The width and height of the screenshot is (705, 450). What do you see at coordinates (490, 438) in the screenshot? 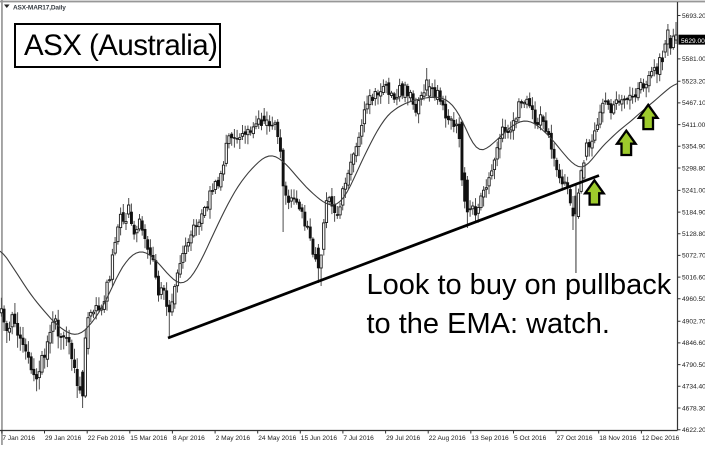
I see `svg-text: 13 Sep 2016` at bounding box center [490, 438].